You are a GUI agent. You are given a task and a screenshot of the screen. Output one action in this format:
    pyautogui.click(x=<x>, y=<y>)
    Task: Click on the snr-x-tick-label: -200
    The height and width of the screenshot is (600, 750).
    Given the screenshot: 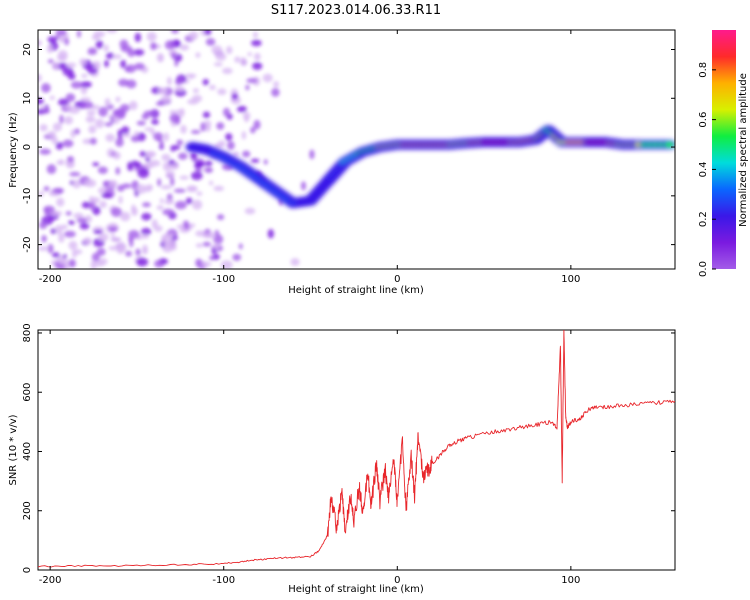 What is the action you would take?
    pyautogui.click(x=50, y=580)
    